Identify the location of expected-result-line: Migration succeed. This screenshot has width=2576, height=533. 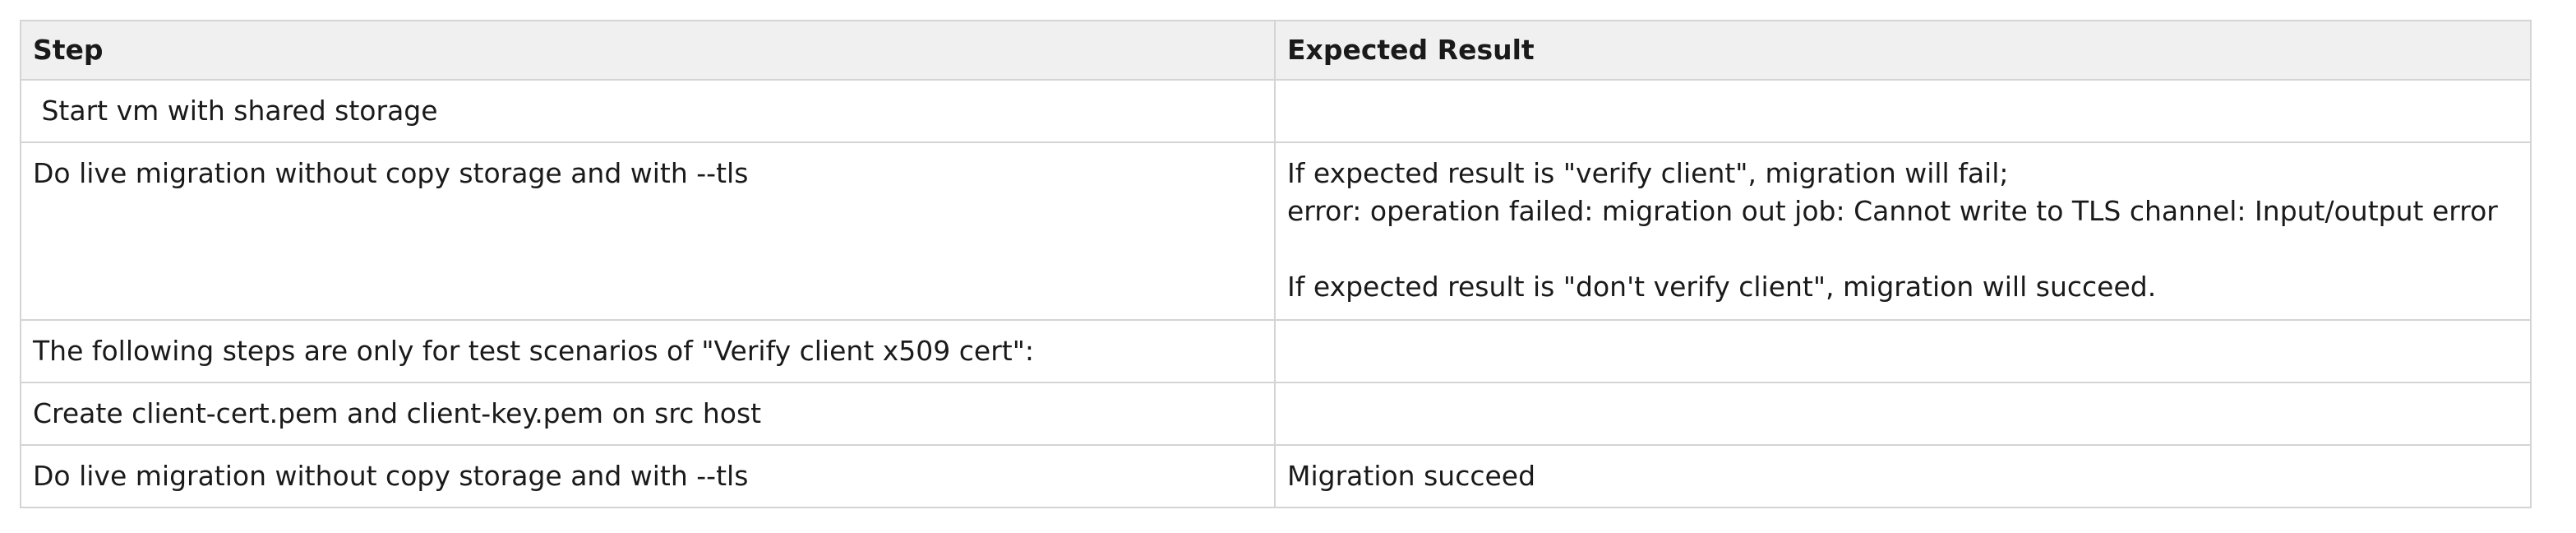
(1412, 476).